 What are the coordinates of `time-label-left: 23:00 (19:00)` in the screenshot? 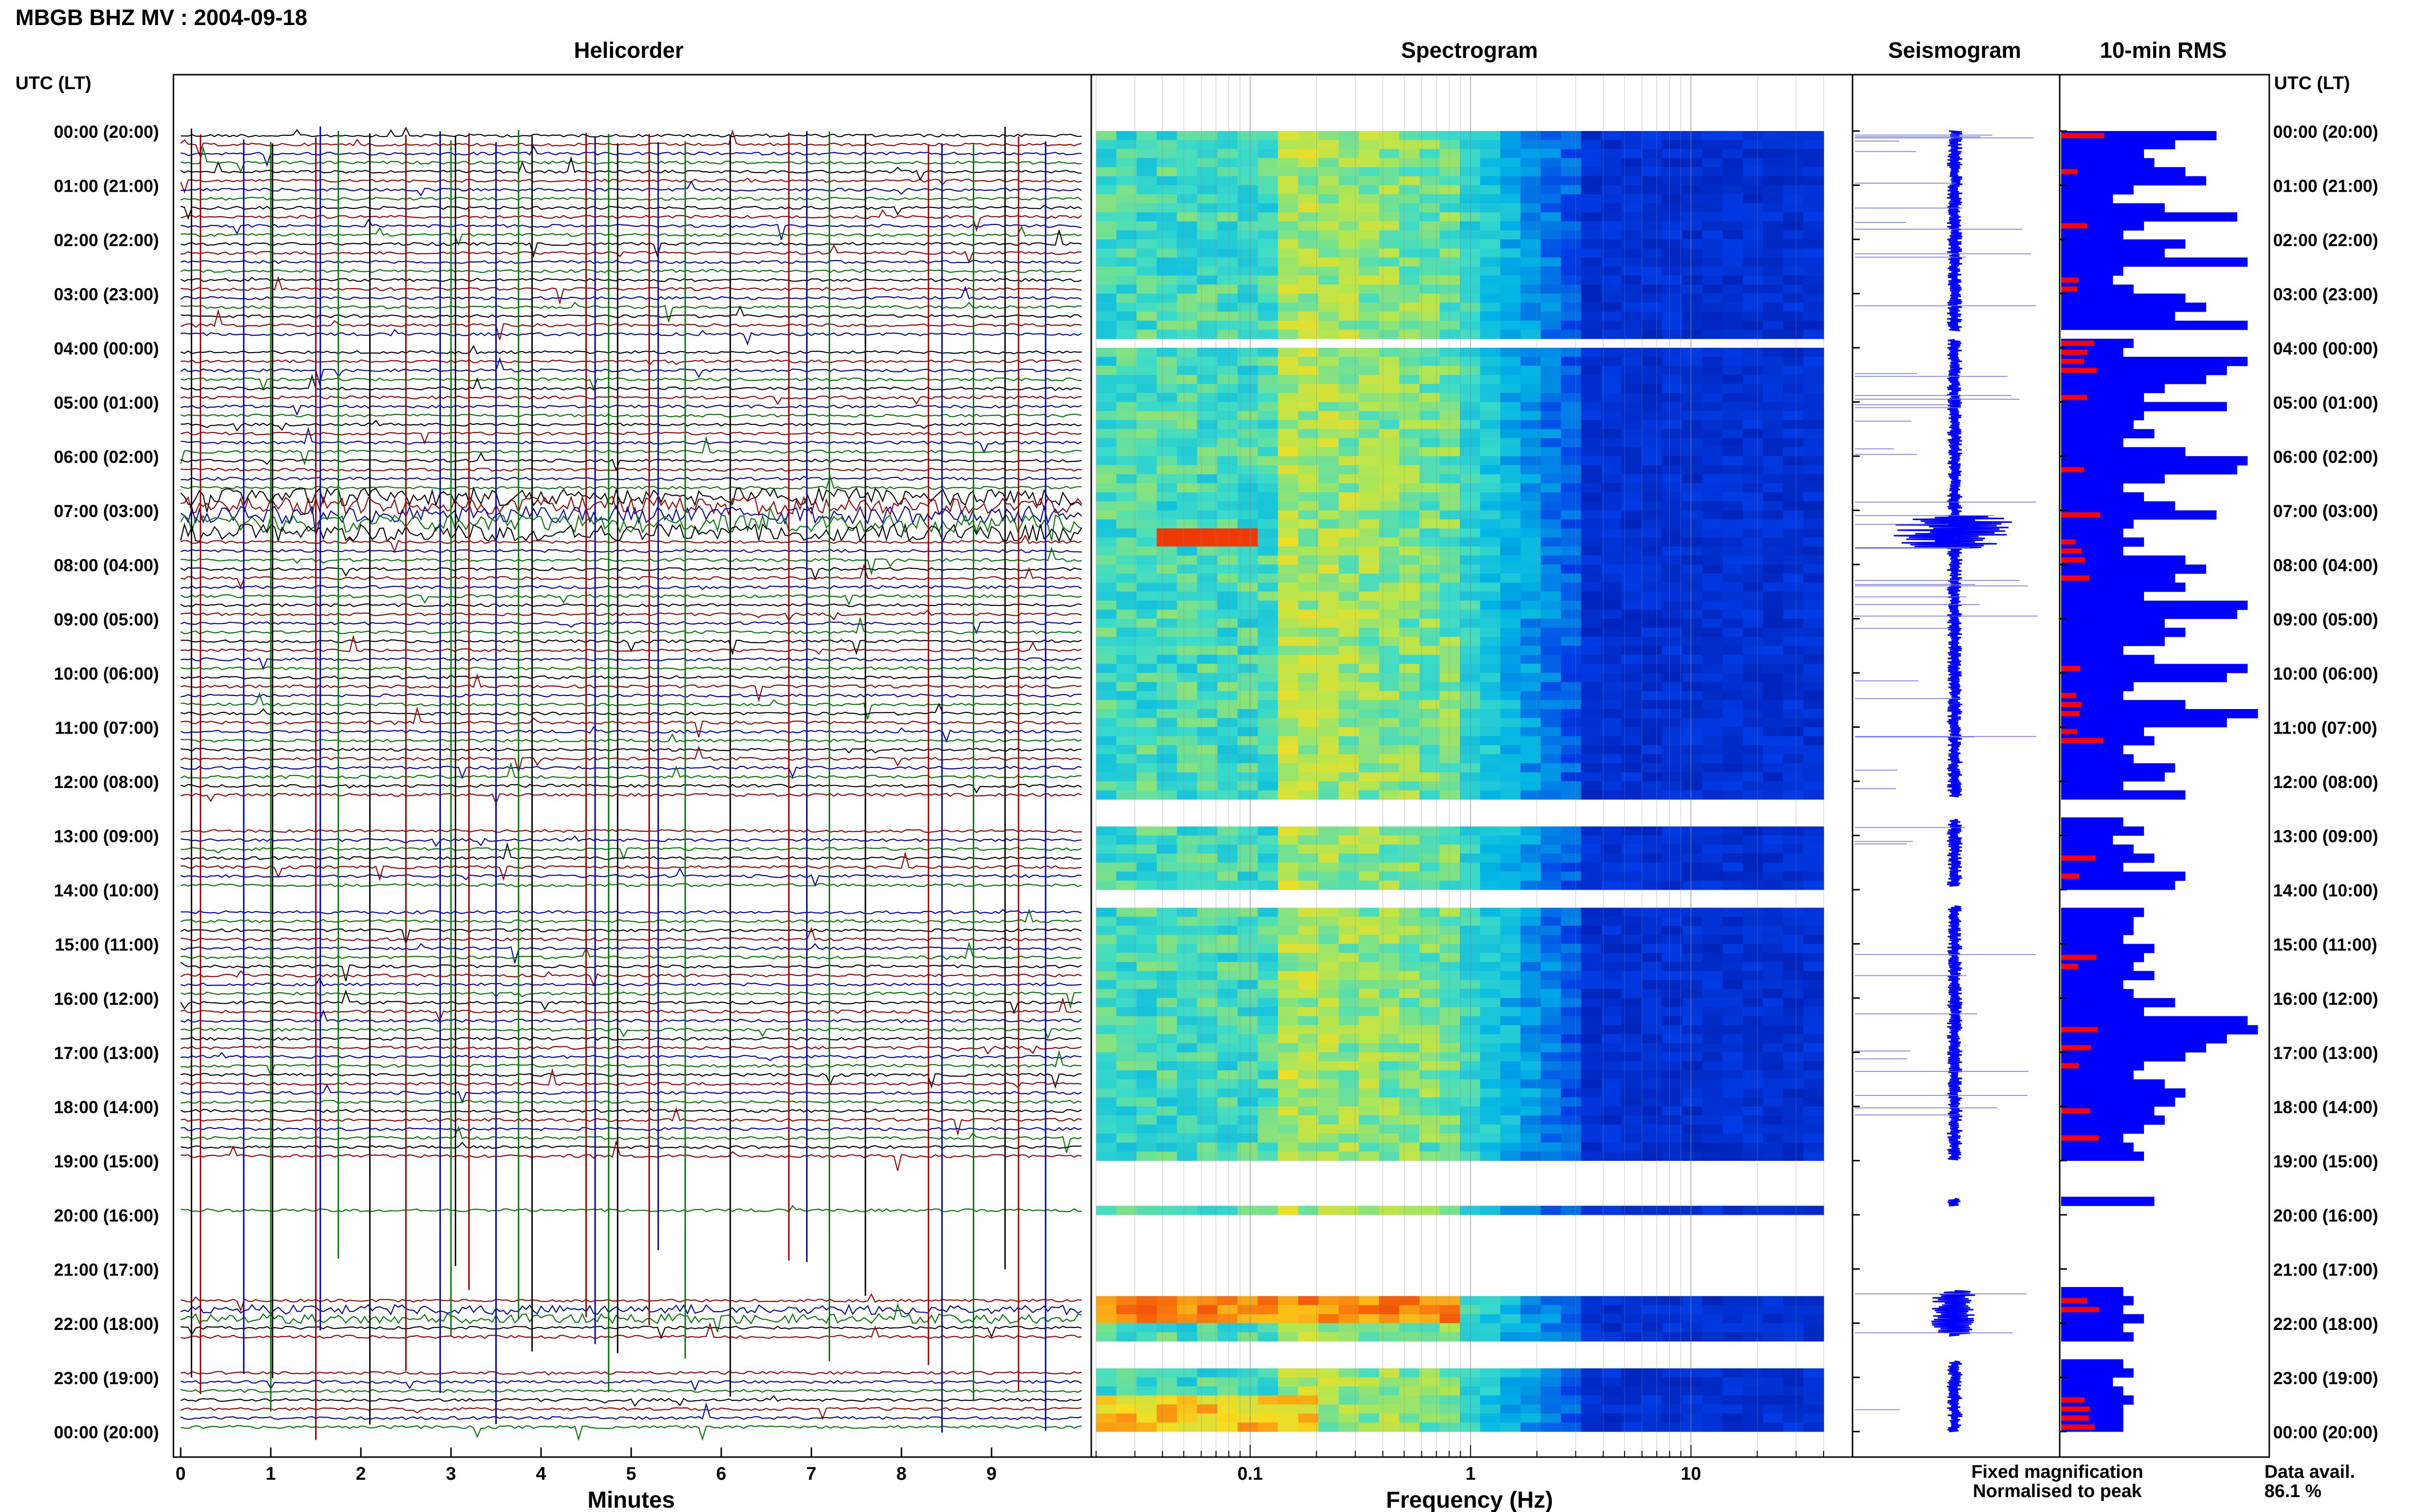 It's located at (106, 1378).